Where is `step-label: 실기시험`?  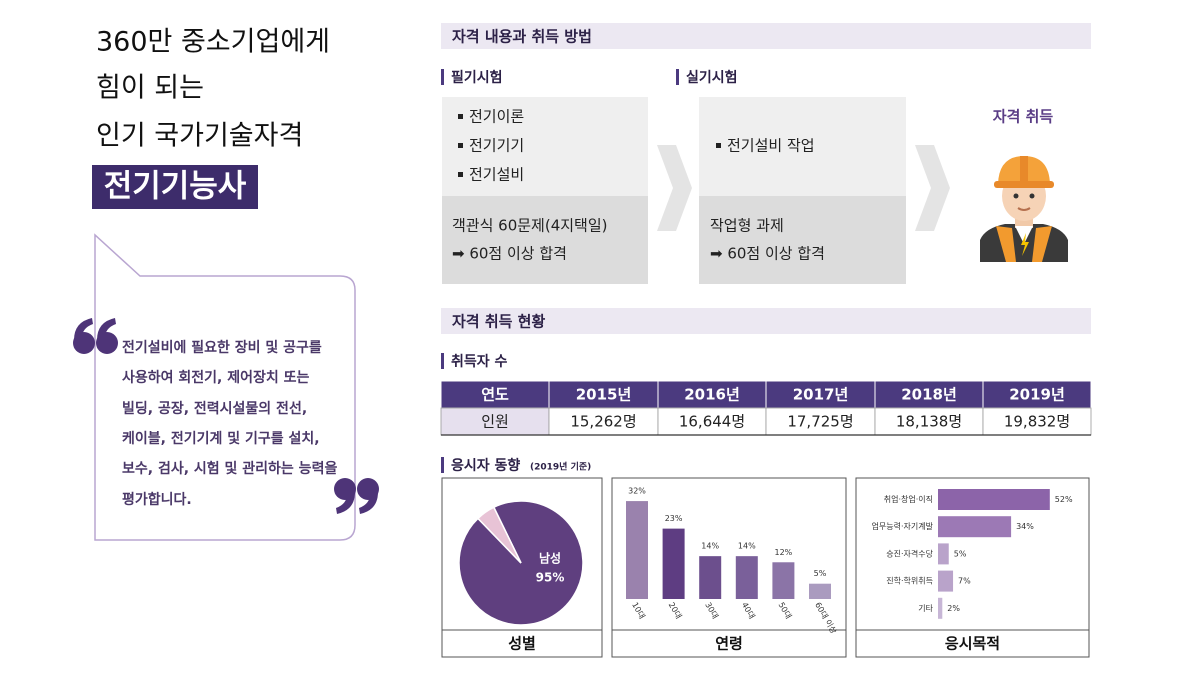 step-label: 실기시험 is located at coordinates (712, 77).